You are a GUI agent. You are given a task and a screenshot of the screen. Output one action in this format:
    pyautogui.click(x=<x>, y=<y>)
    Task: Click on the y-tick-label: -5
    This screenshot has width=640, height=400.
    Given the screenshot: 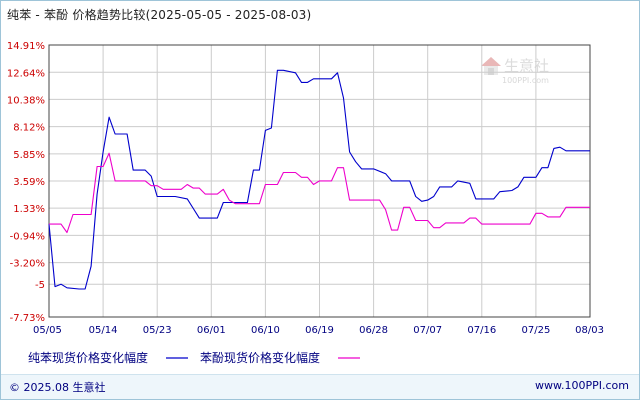 What is the action you would take?
    pyautogui.click(x=40, y=285)
    